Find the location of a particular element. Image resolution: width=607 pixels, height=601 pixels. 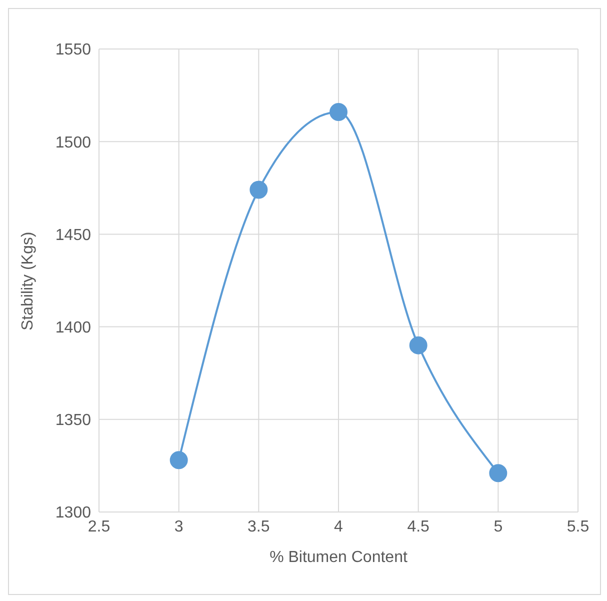

y-tick-label: 1350 is located at coordinates (73, 421).